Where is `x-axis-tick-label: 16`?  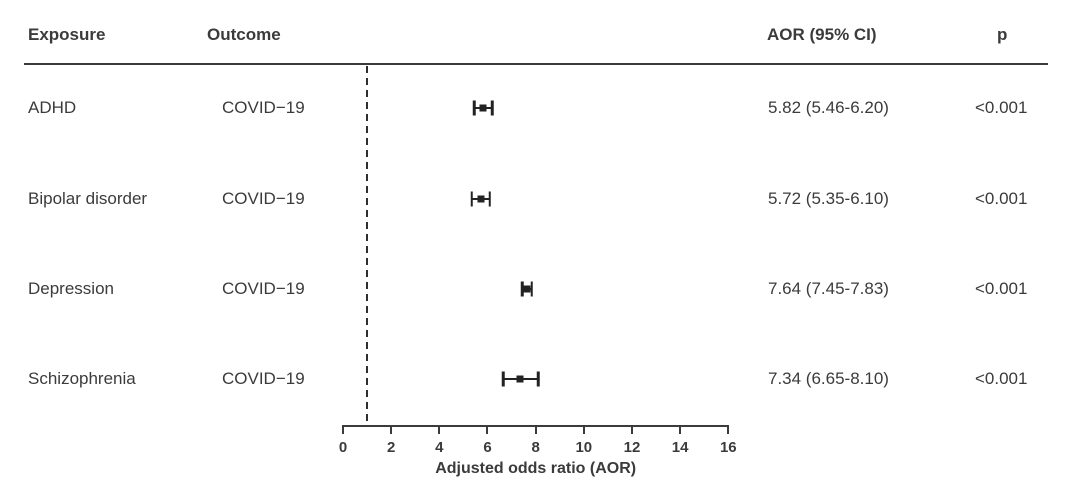 x-axis-tick-label: 16 is located at coordinates (728, 447).